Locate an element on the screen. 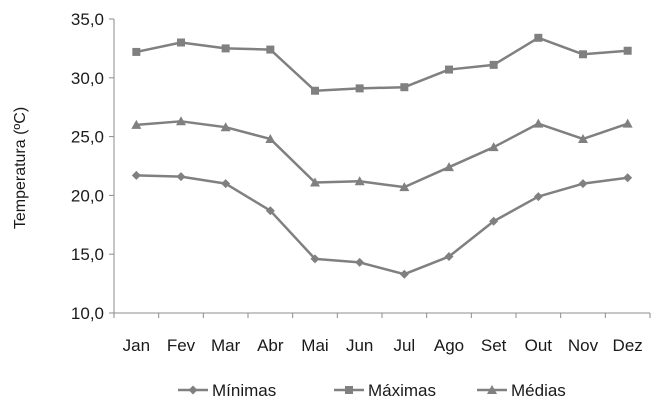  y-tick-label: 15,0 is located at coordinates (87, 254).